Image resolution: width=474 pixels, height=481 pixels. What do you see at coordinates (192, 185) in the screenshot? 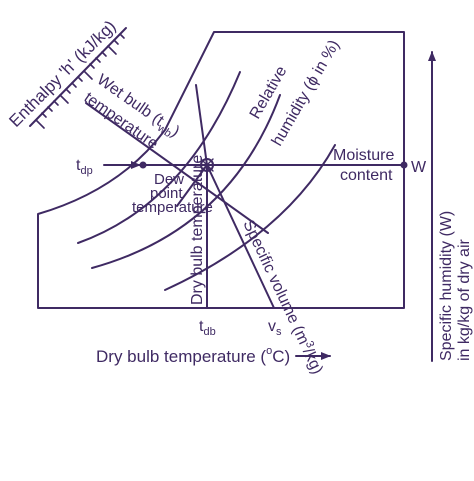
I see `dew-point-label-pointer` at bounding box center [192, 185].